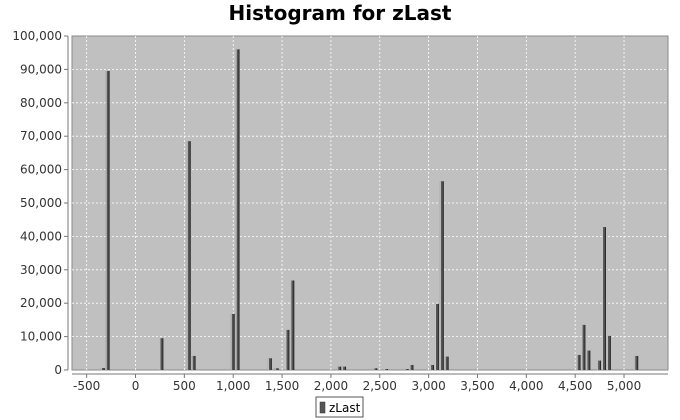 The width and height of the screenshot is (680, 420). I want to click on x-tick-label: 4,500, so click(575, 386).